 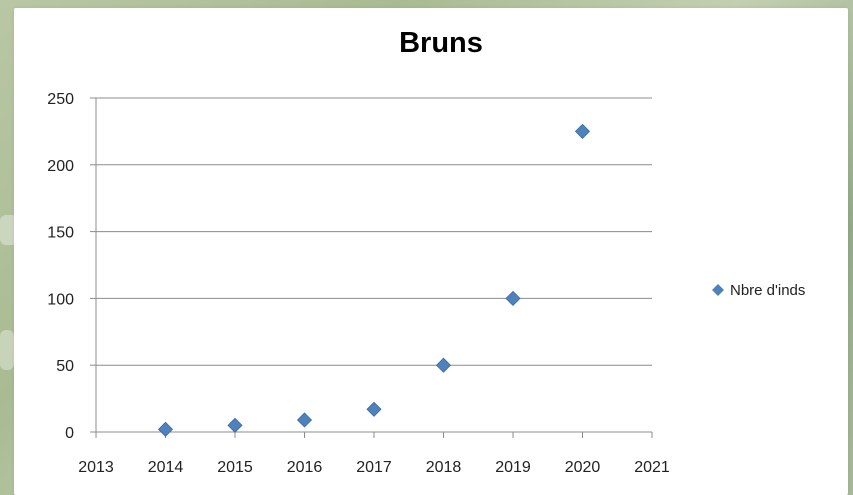 What do you see at coordinates (583, 467) in the screenshot?
I see `x-tick-label: 2020` at bounding box center [583, 467].